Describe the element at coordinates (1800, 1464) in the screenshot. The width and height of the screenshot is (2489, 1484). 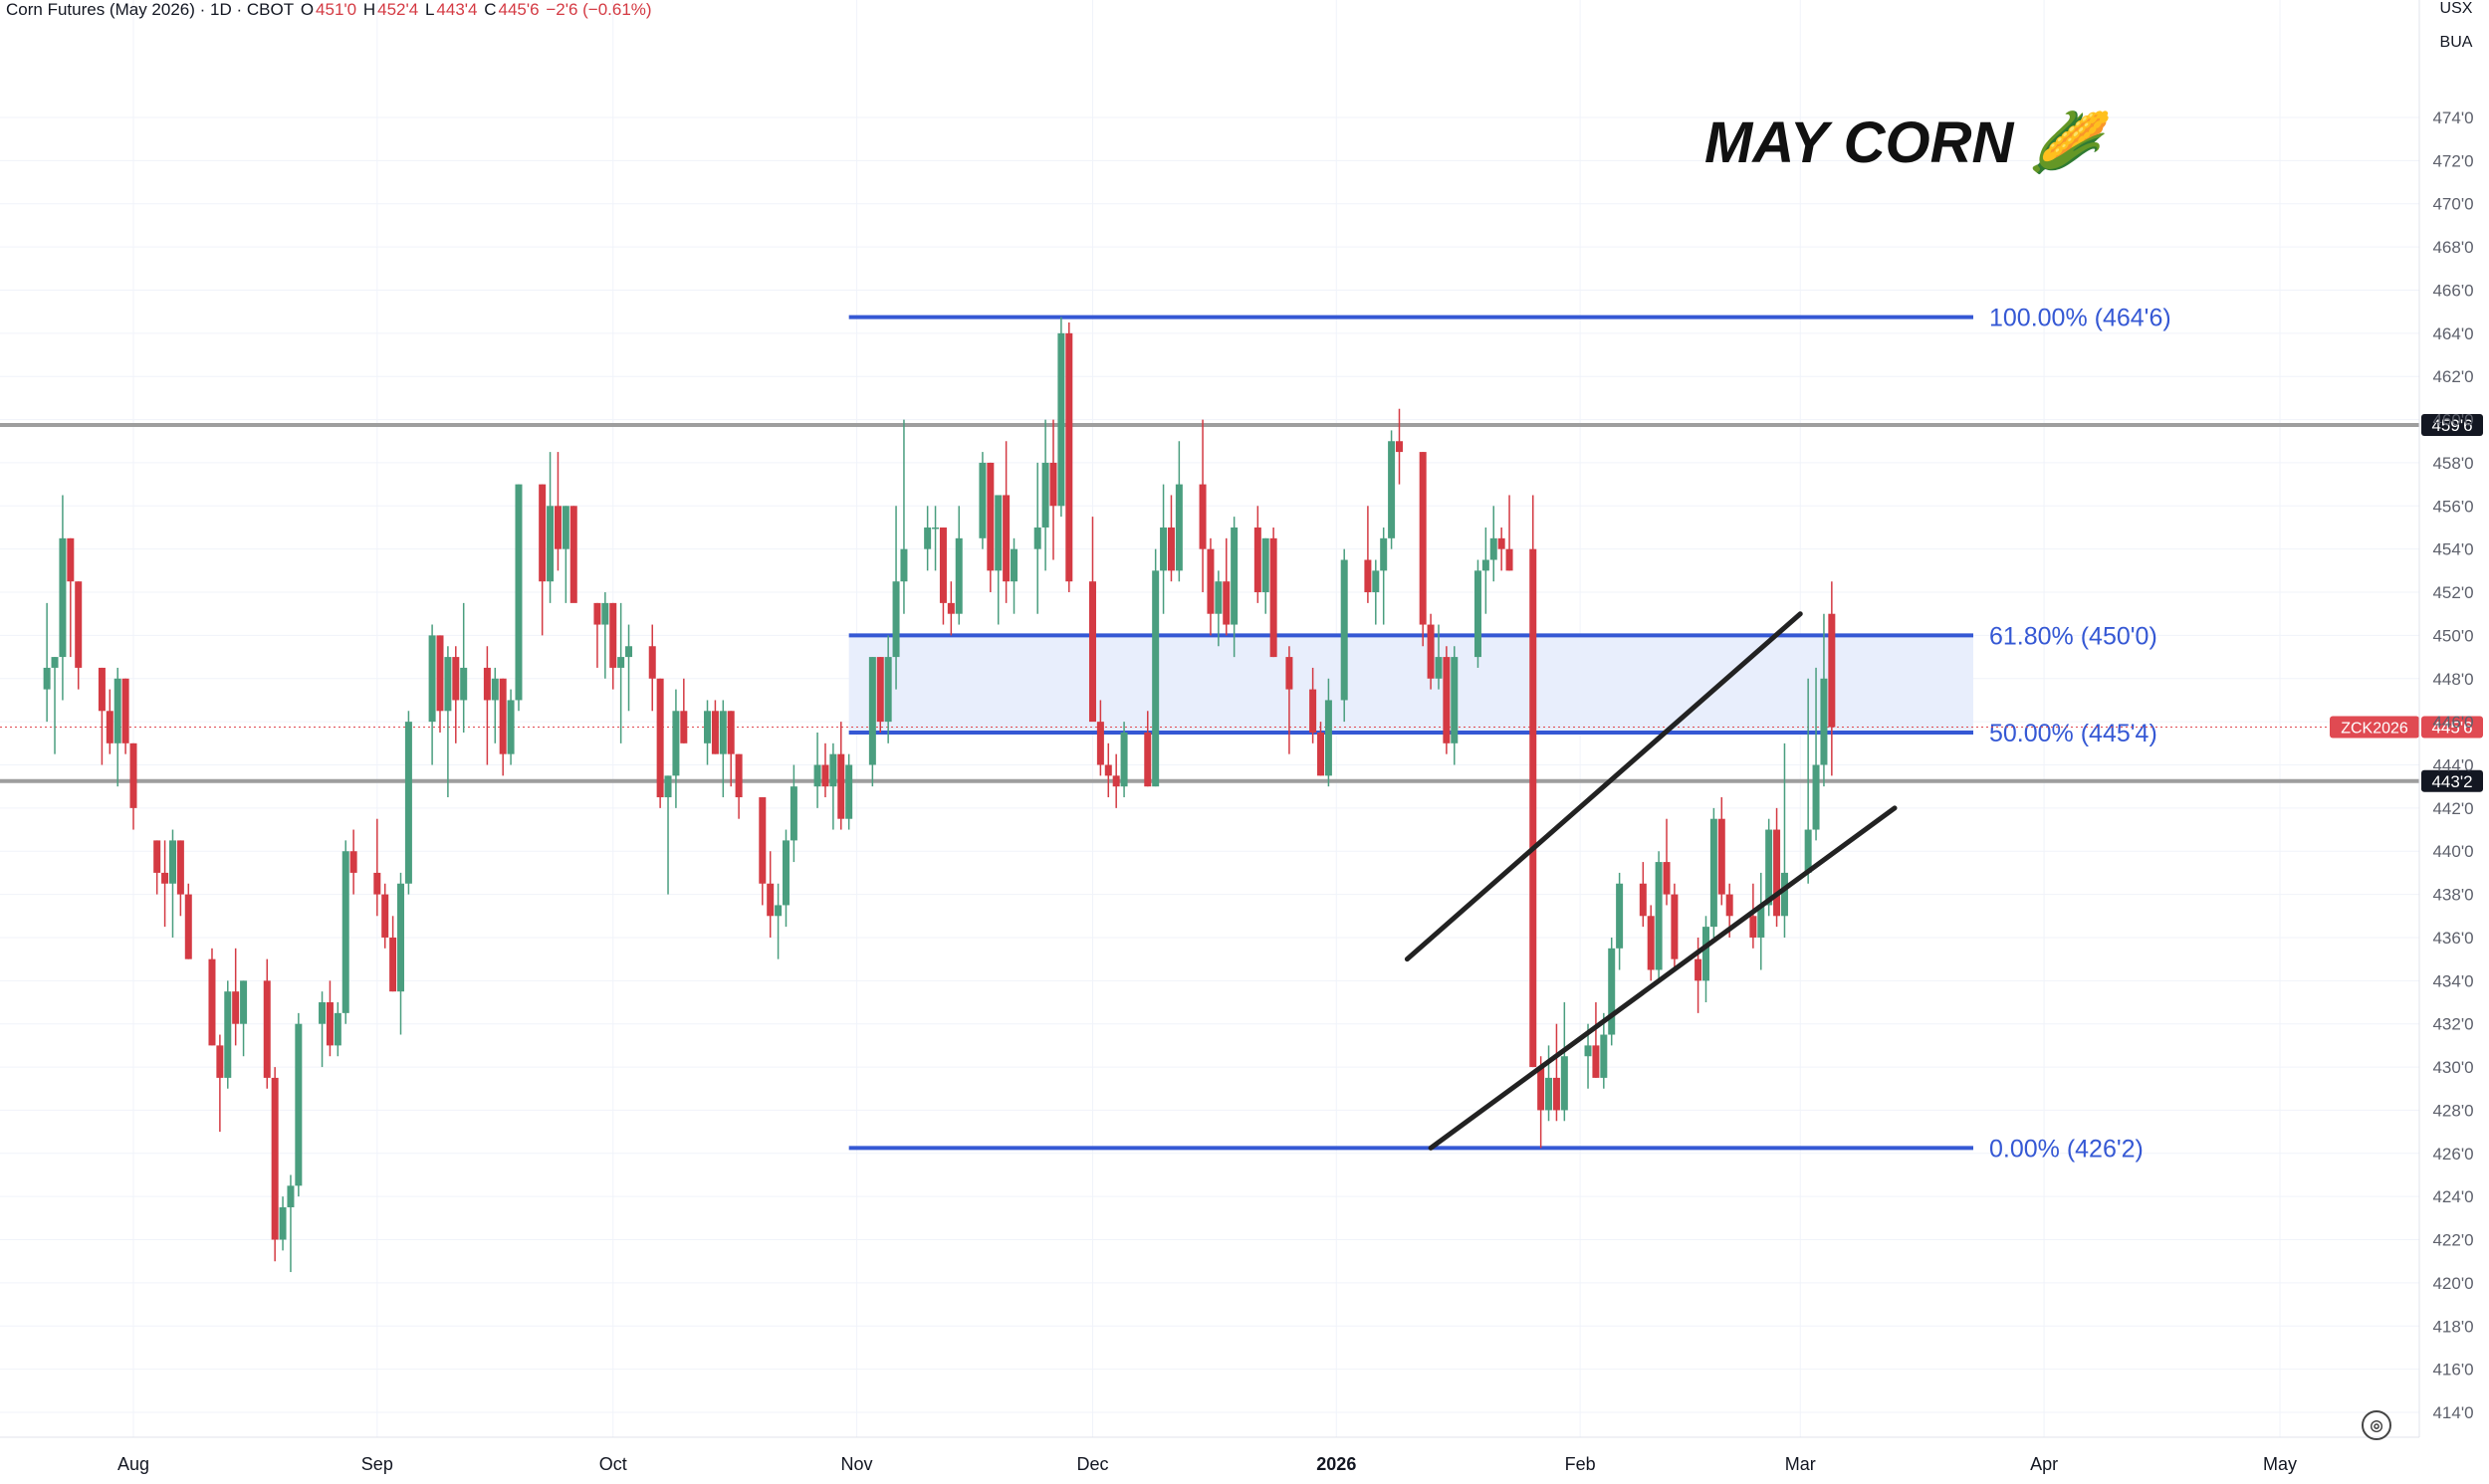
I see `time-tick-label: Mar` at that location.